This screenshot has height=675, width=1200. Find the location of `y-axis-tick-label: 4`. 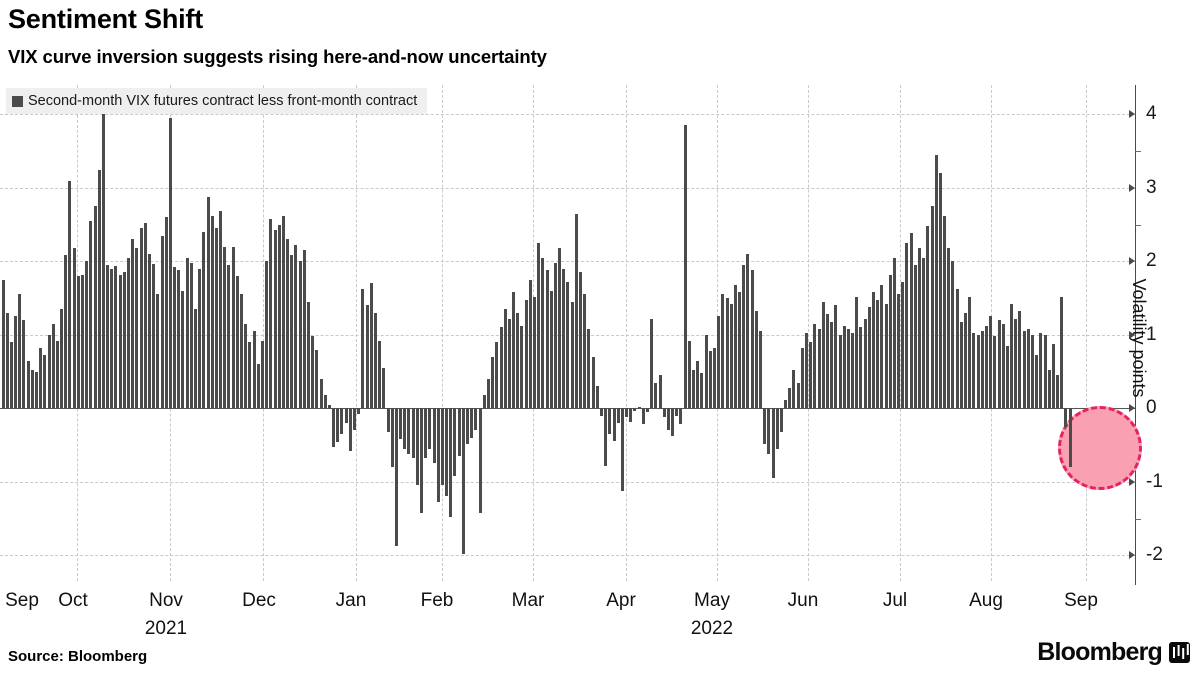

y-axis-tick-label: 4 is located at coordinates (1151, 114).